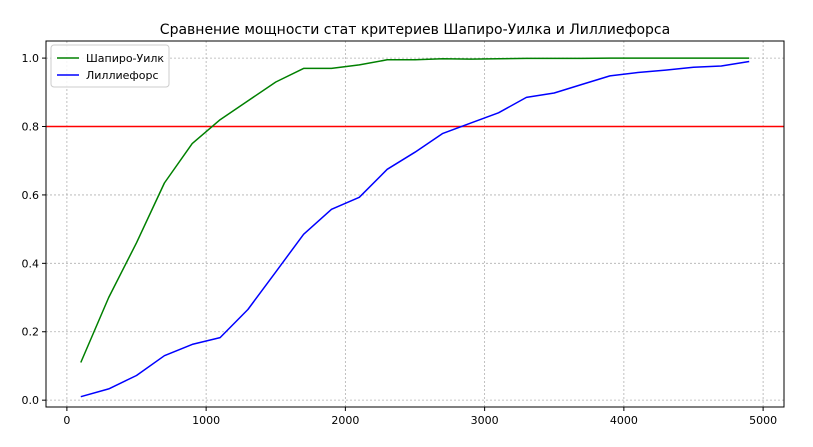  Describe the element at coordinates (31, 127) in the screenshot. I see `y-tick-label: 0.8` at that location.